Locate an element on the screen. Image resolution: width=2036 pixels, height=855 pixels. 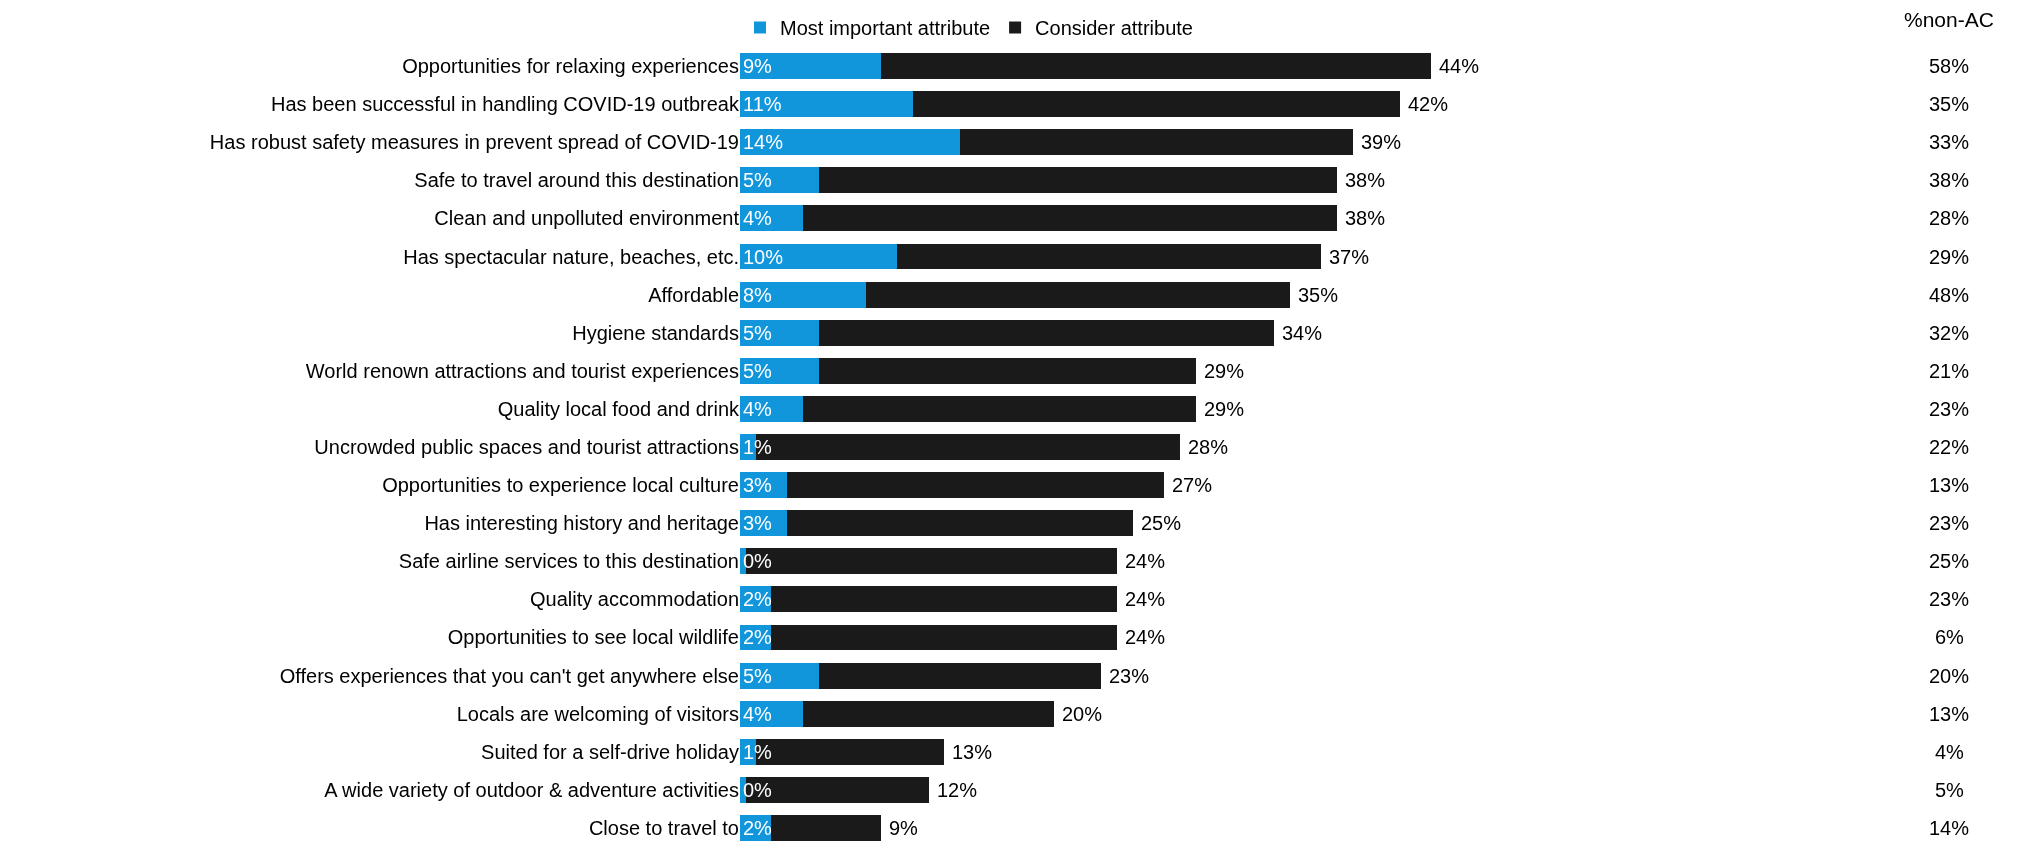
legend-label: Consider attribute is located at coordinates (1114, 28).